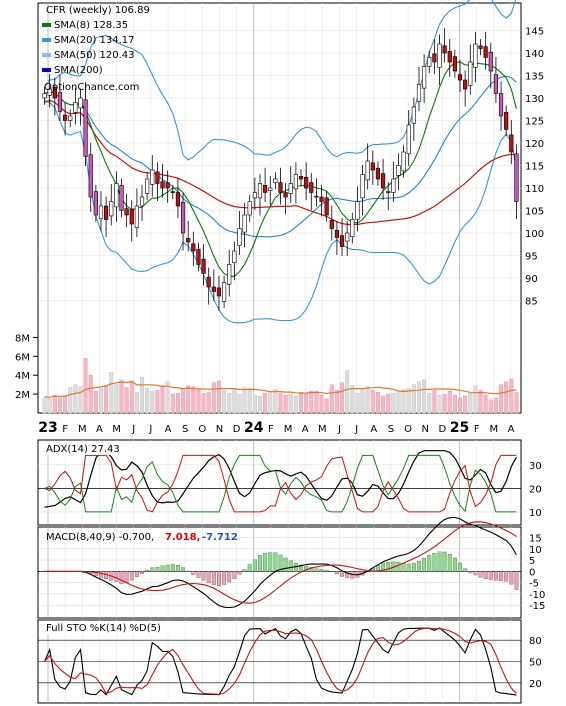 The image size is (566, 706). Describe the element at coordinates (185, 429) in the screenshot. I see `x-tick-label: S` at that location.